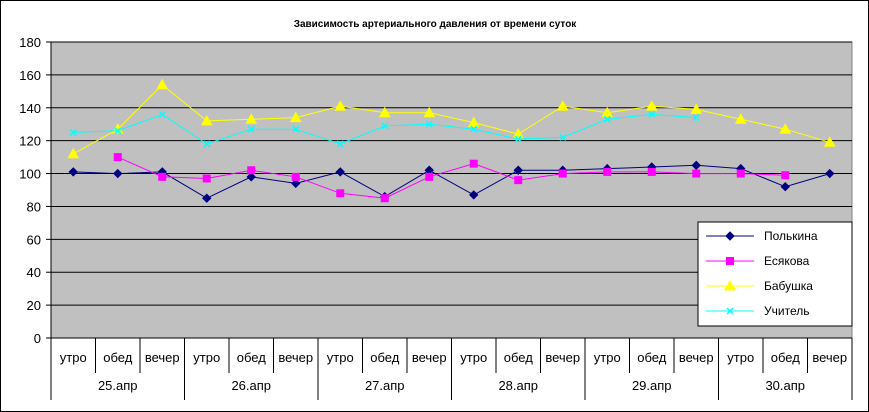 The height and width of the screenshot is (412, 869). Describe the element at coordinates (385, 385) in the screenshot. I see `x-group-label: 27.апр` at that location.